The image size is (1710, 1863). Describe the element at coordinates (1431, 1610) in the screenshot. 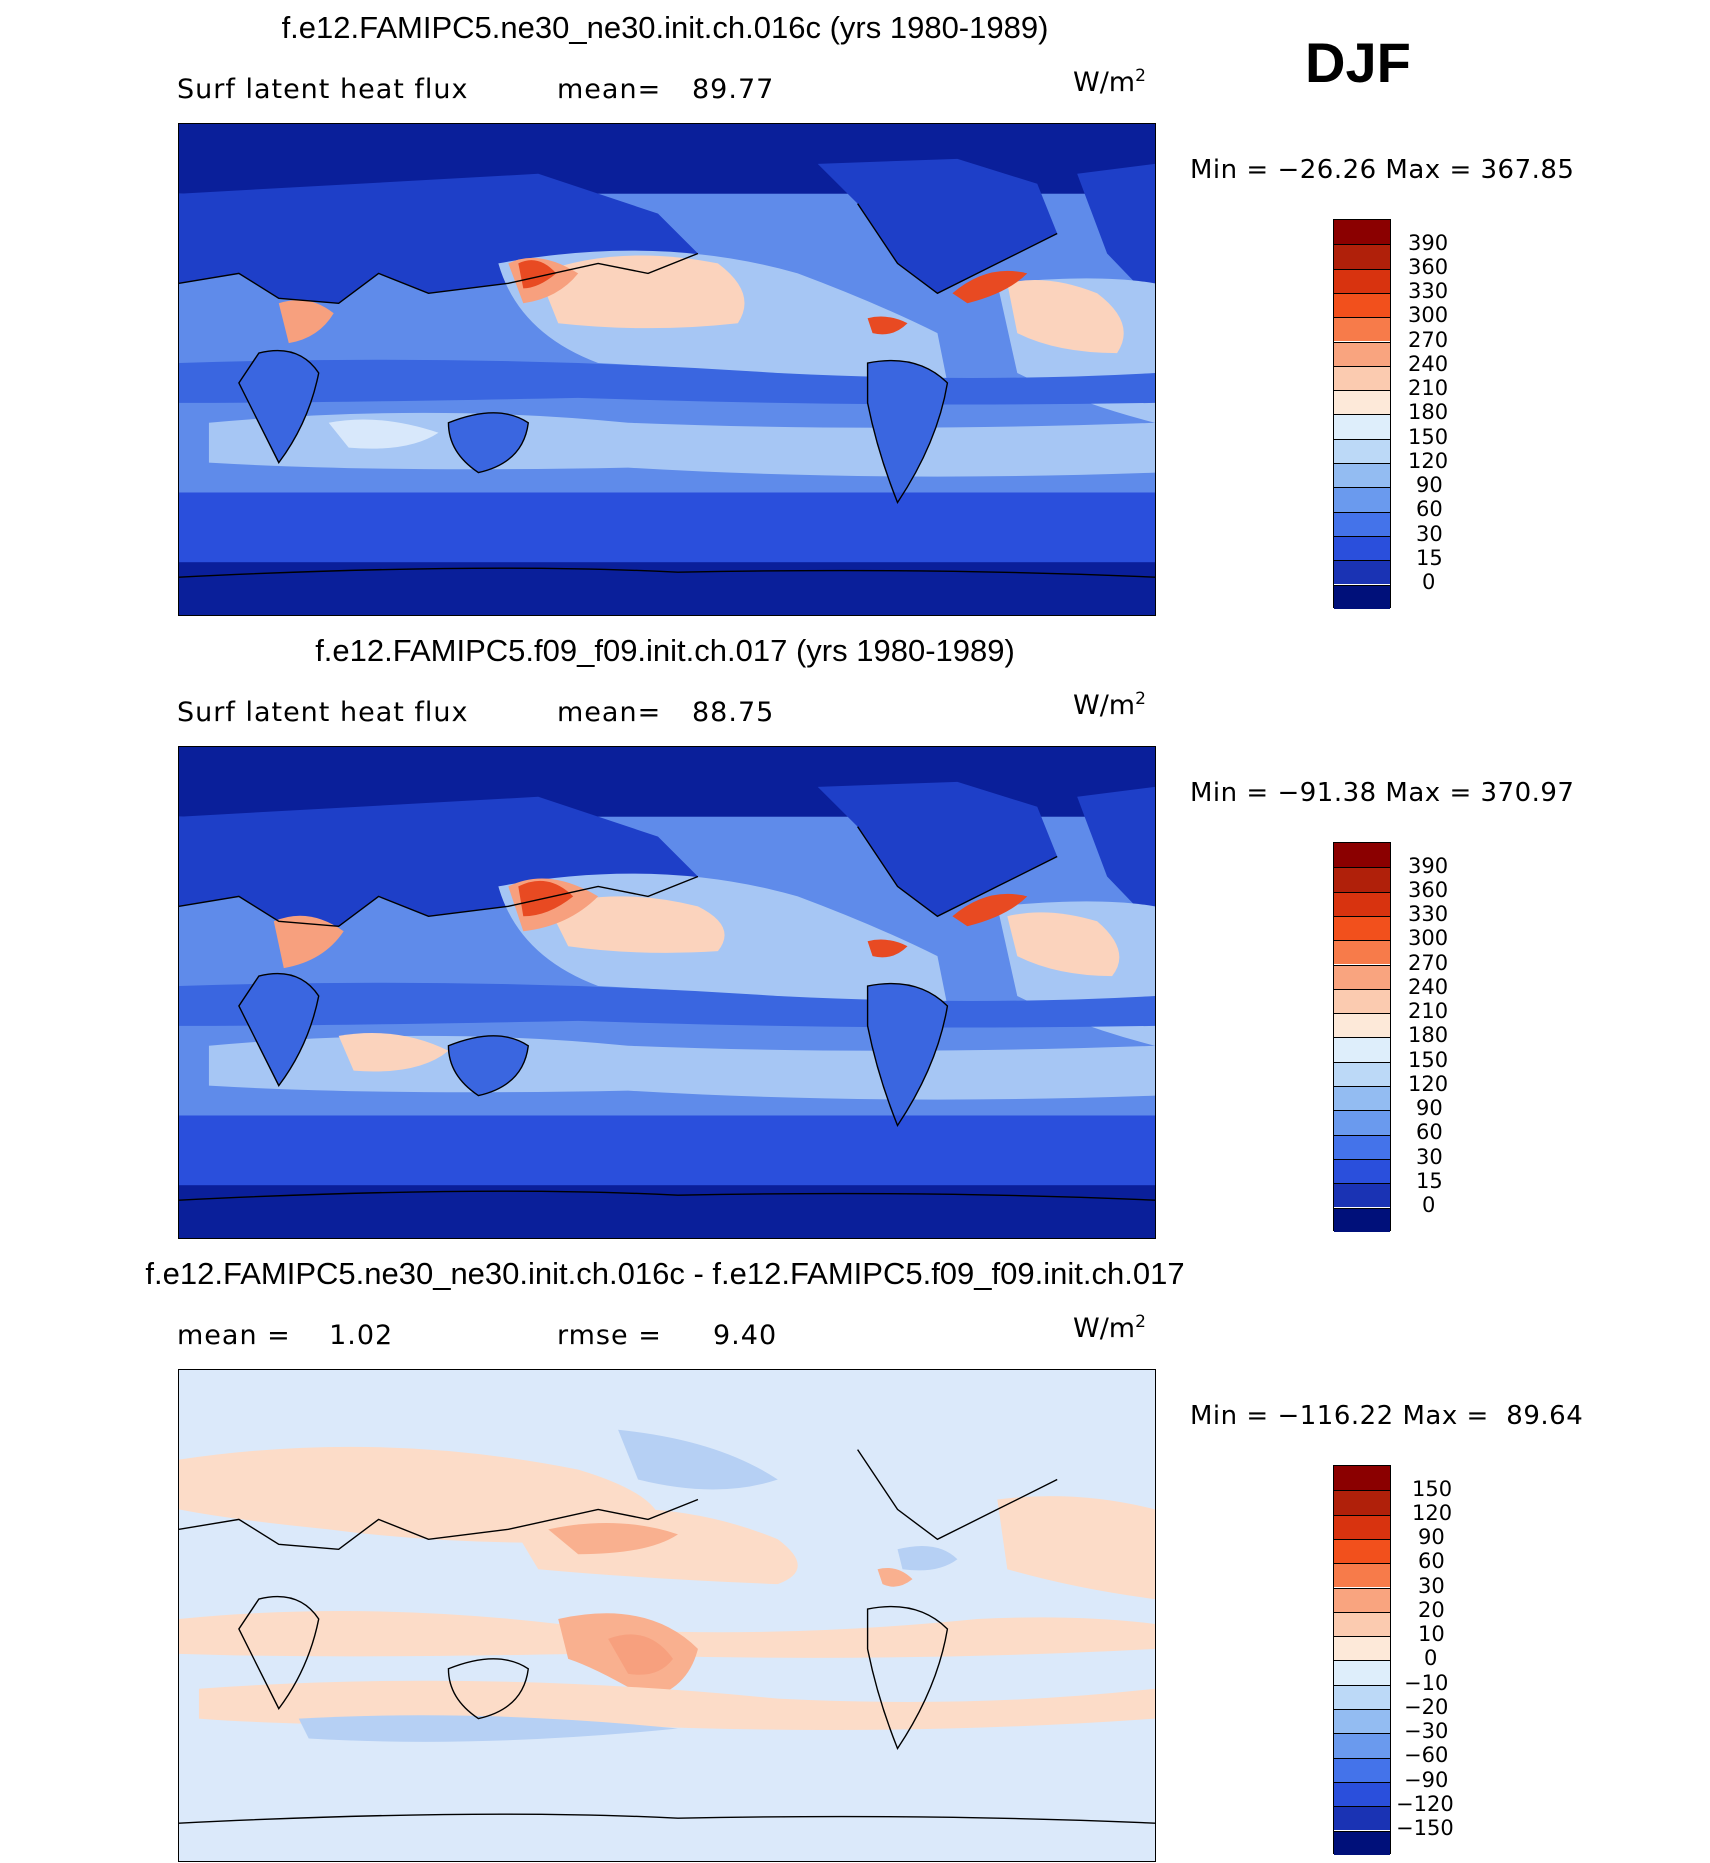

I see `colorbar-tick-label: 20` at that location.